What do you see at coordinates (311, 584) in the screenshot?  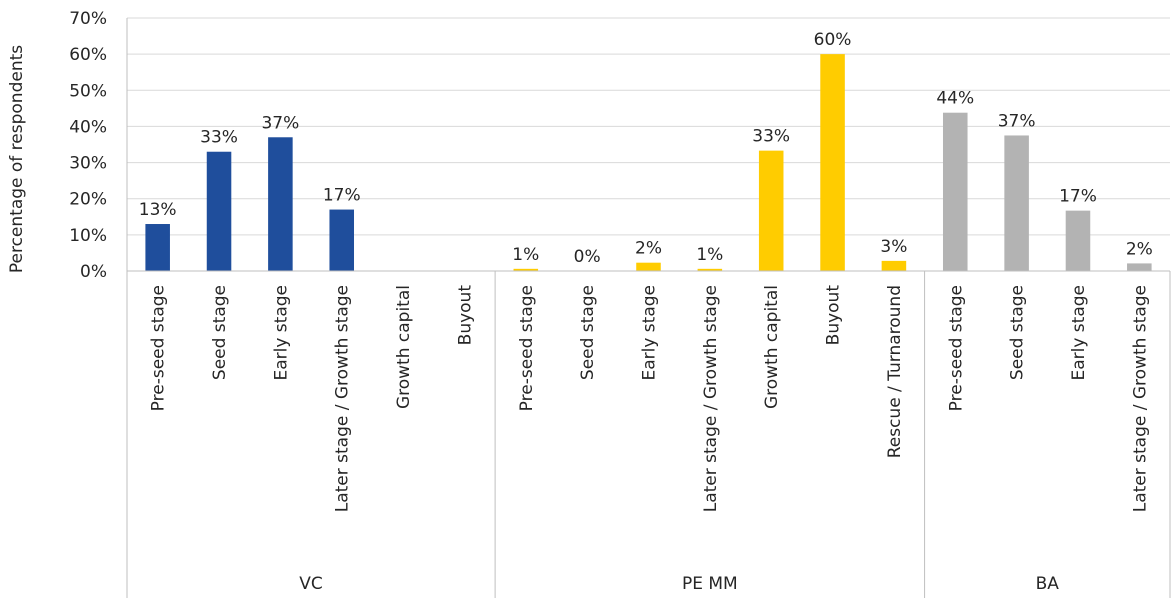 I see `group-label: VC` at bounding box center [311, 584].